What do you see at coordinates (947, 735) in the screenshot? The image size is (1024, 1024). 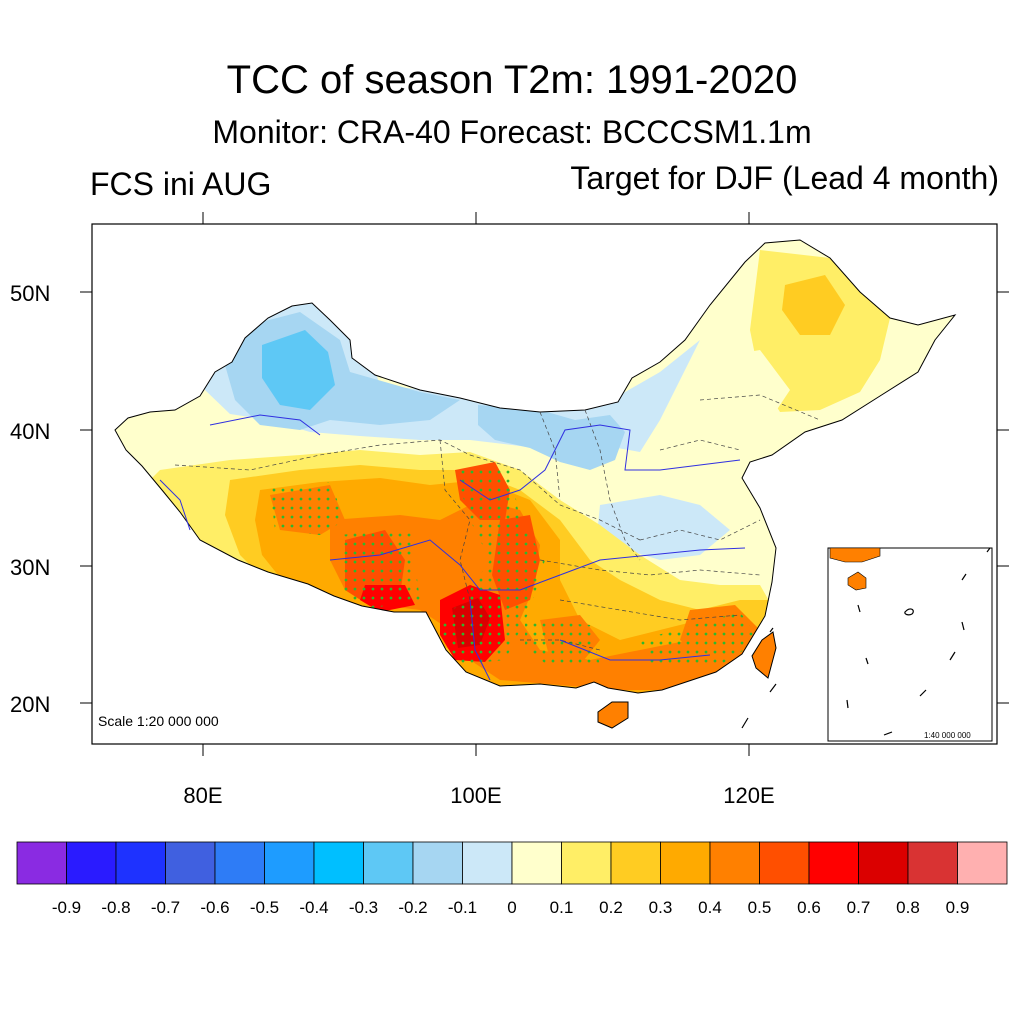 I see `inset-scale-text: 1:40 000 000` at bounding box center [947, 735].